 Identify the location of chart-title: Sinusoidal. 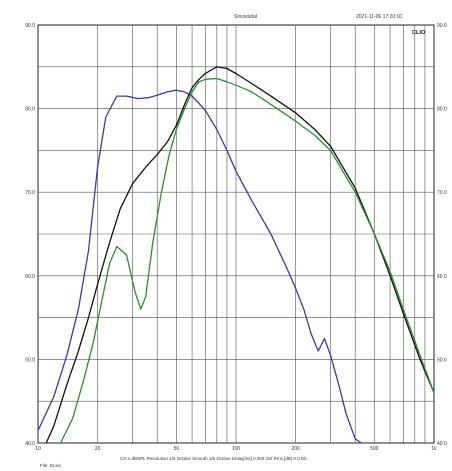
(246, 17).